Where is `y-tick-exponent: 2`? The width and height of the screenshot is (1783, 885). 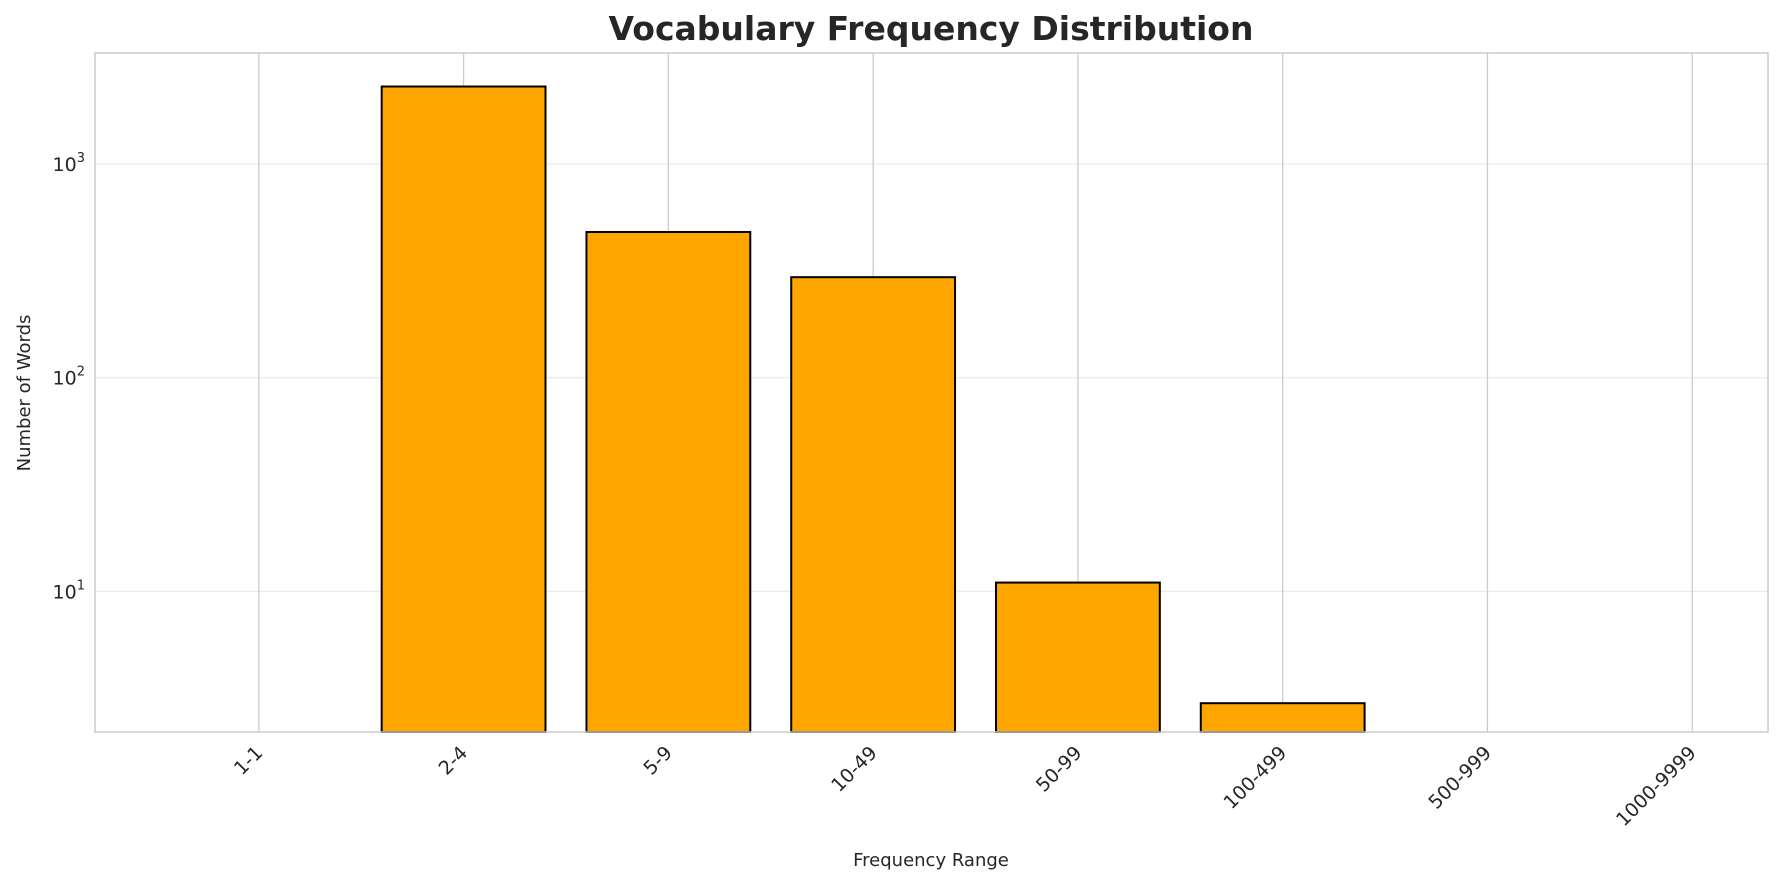
y-tick-exponent: 2 is located at coordinates (81, 372).